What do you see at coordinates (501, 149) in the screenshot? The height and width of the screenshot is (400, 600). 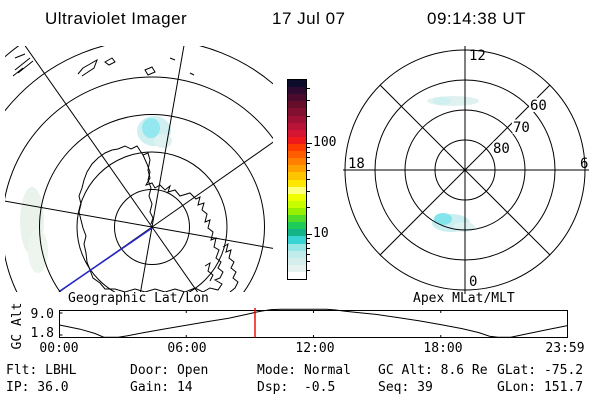 I see `mlat-ring-label-80: 80` at bounding box center [501, 149].